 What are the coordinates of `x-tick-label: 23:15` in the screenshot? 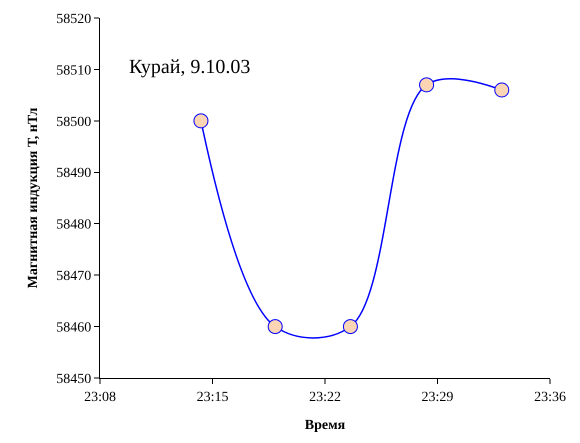 It's located at (212, 397).